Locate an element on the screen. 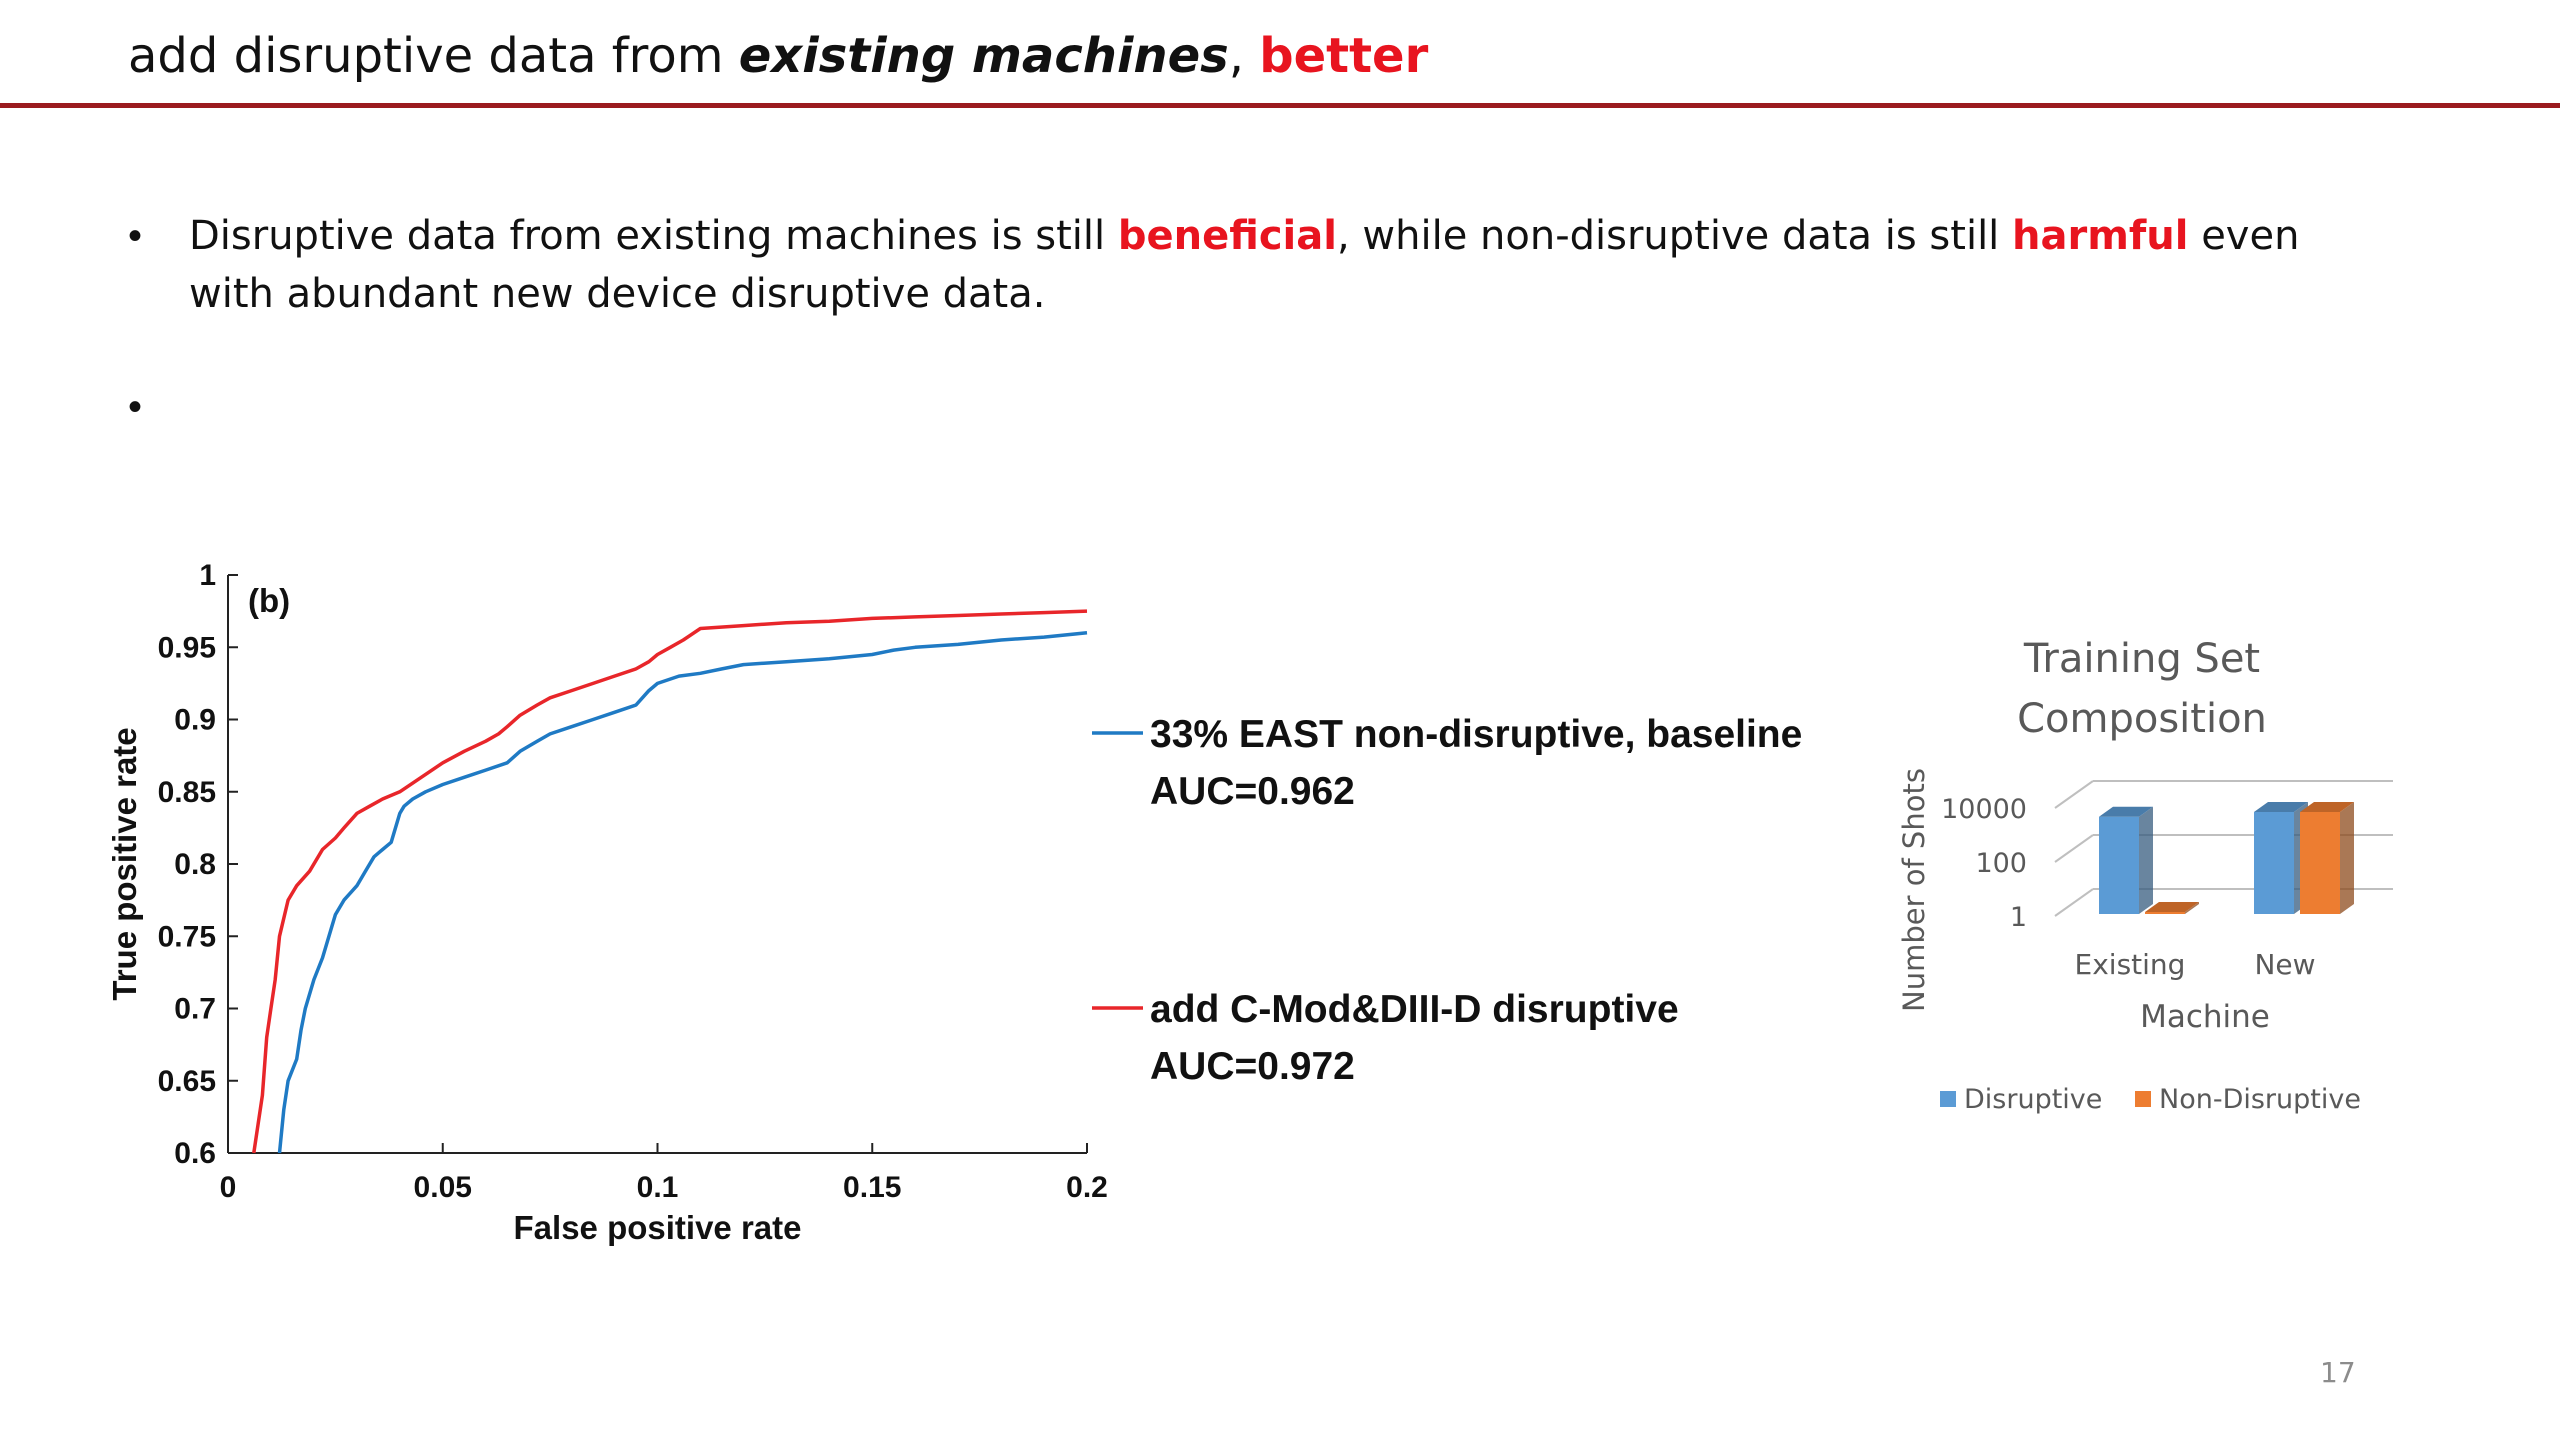  x-axis-title: False positive rate is located at coordinates (658, 1227).